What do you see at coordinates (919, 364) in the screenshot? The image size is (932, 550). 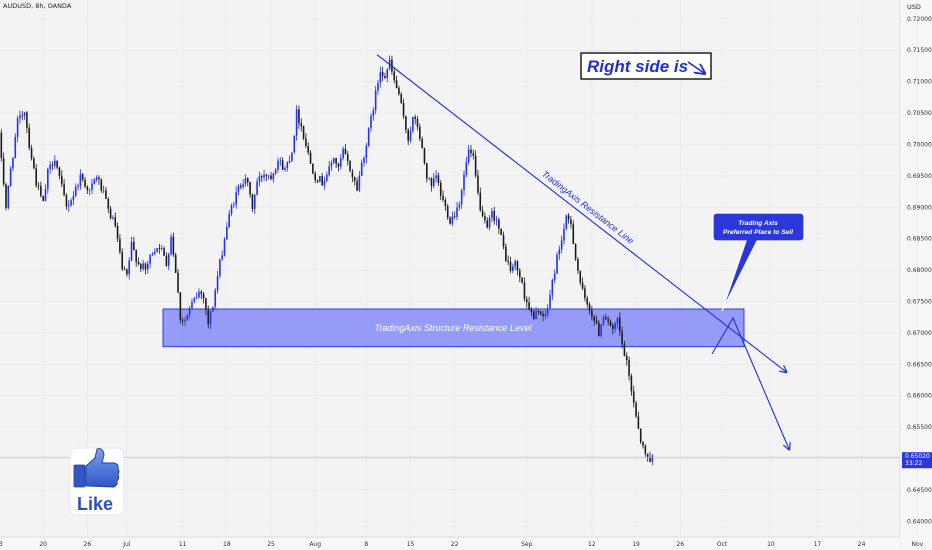 I see `price-tick: 0.66500` at bounding box center [919, 364].